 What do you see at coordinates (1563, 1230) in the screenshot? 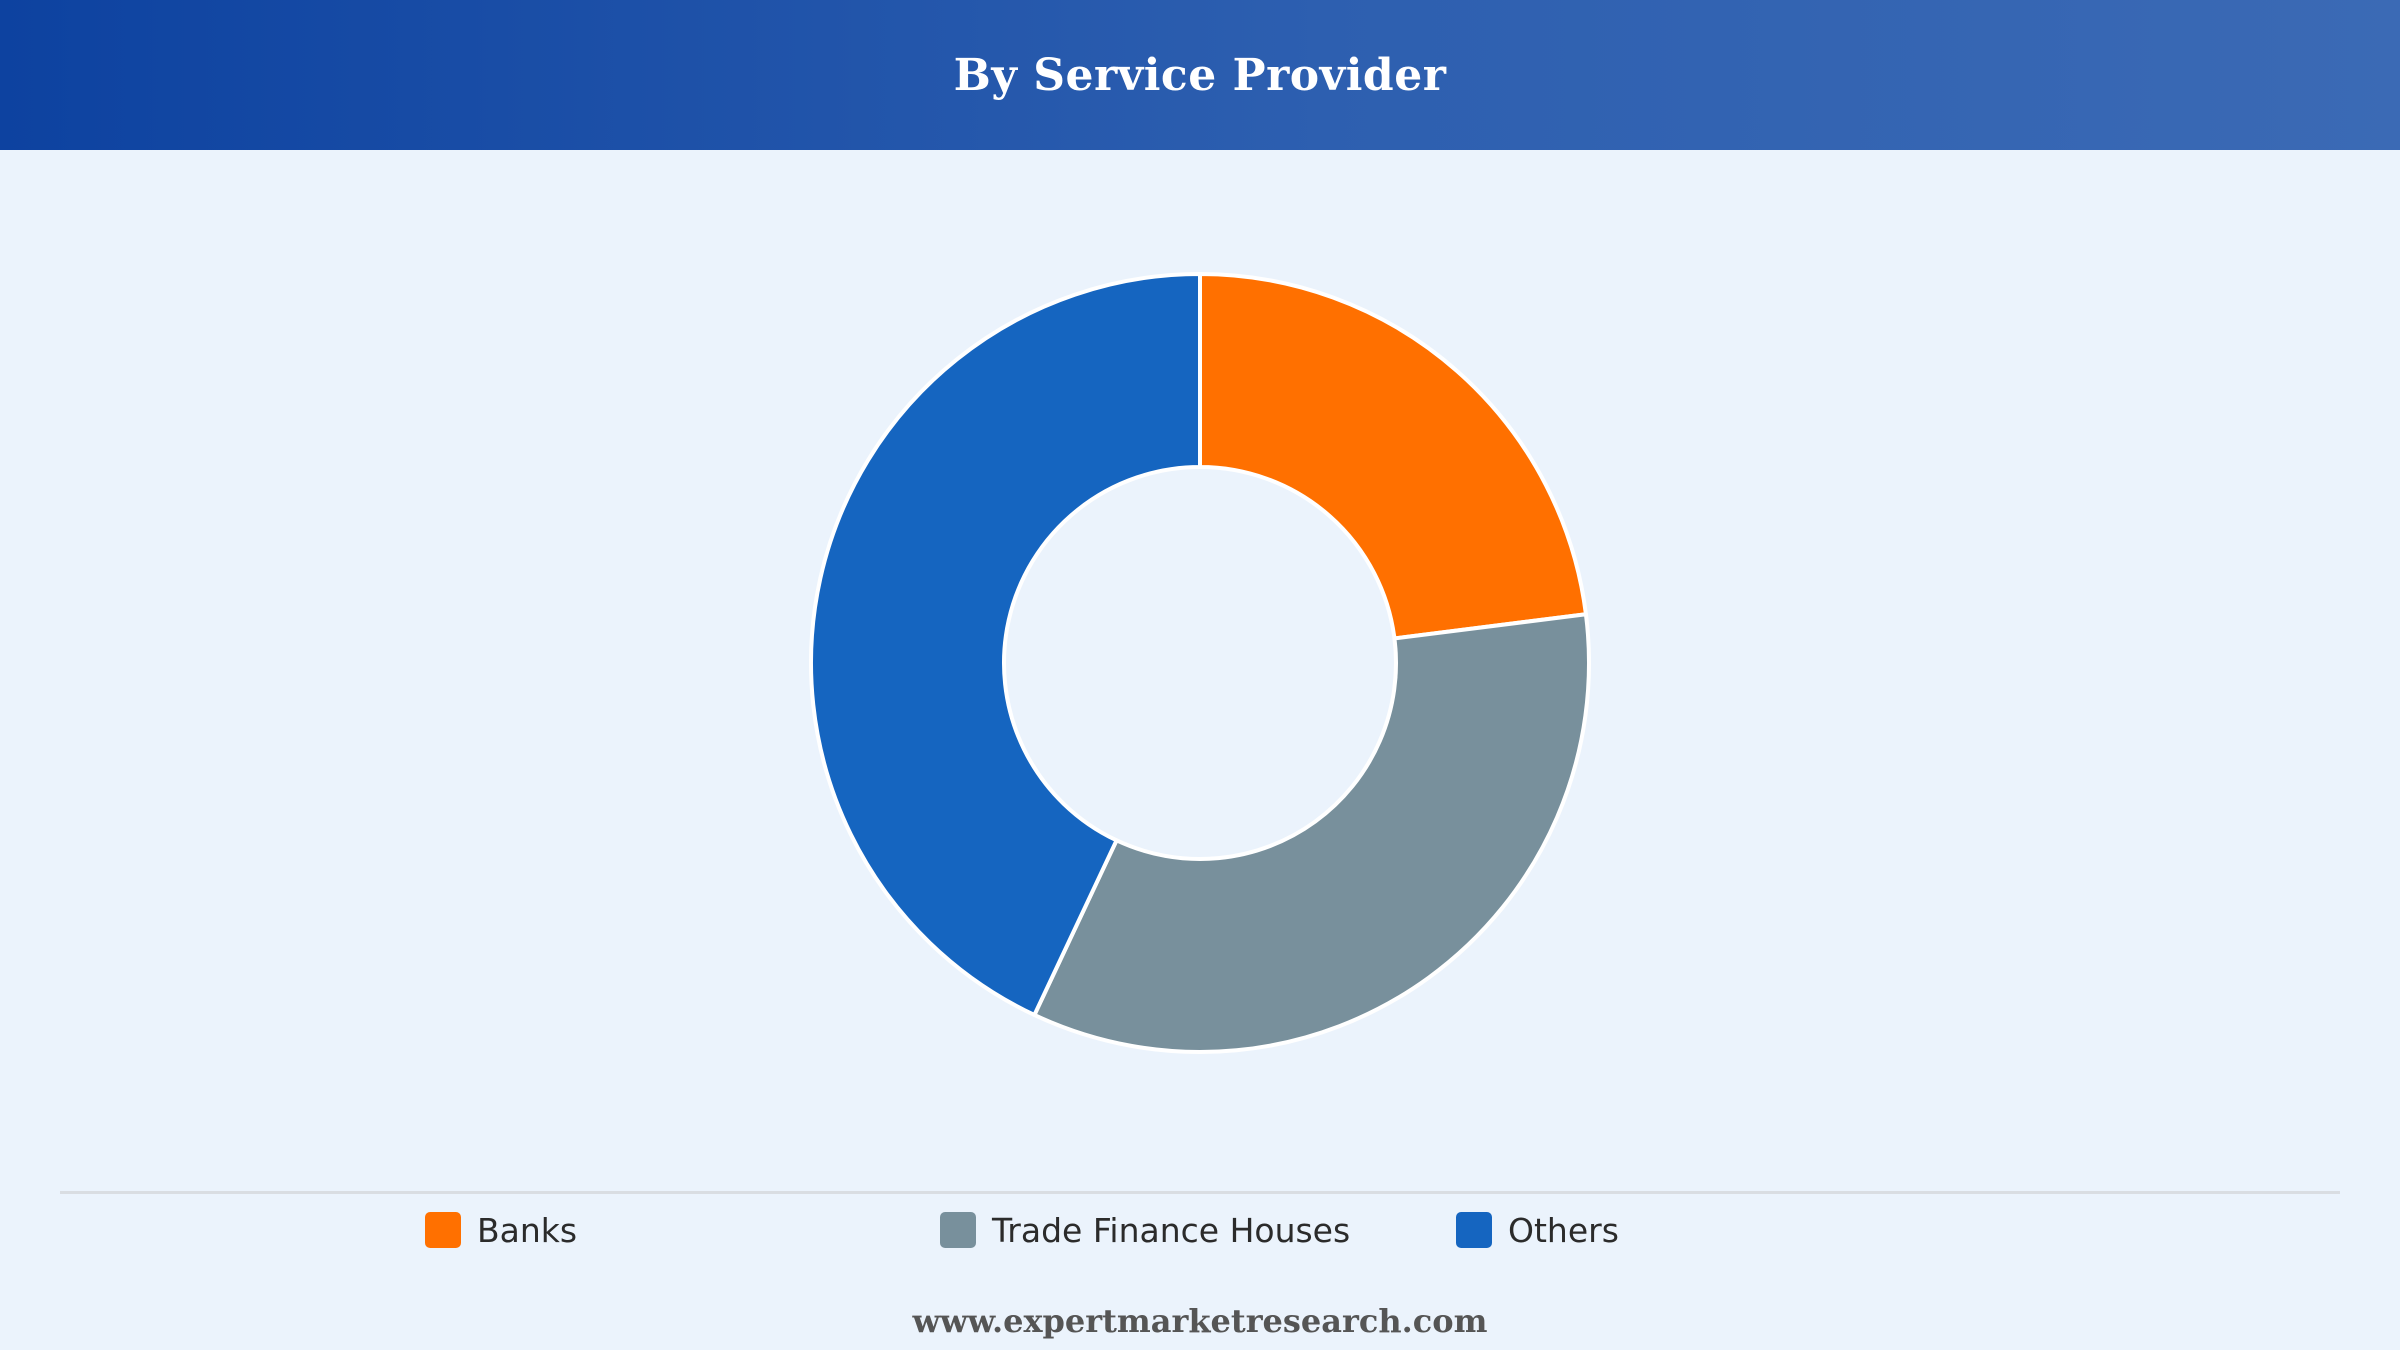
I see `legend-label-others: Others` at bounding box center [1563, 1230].